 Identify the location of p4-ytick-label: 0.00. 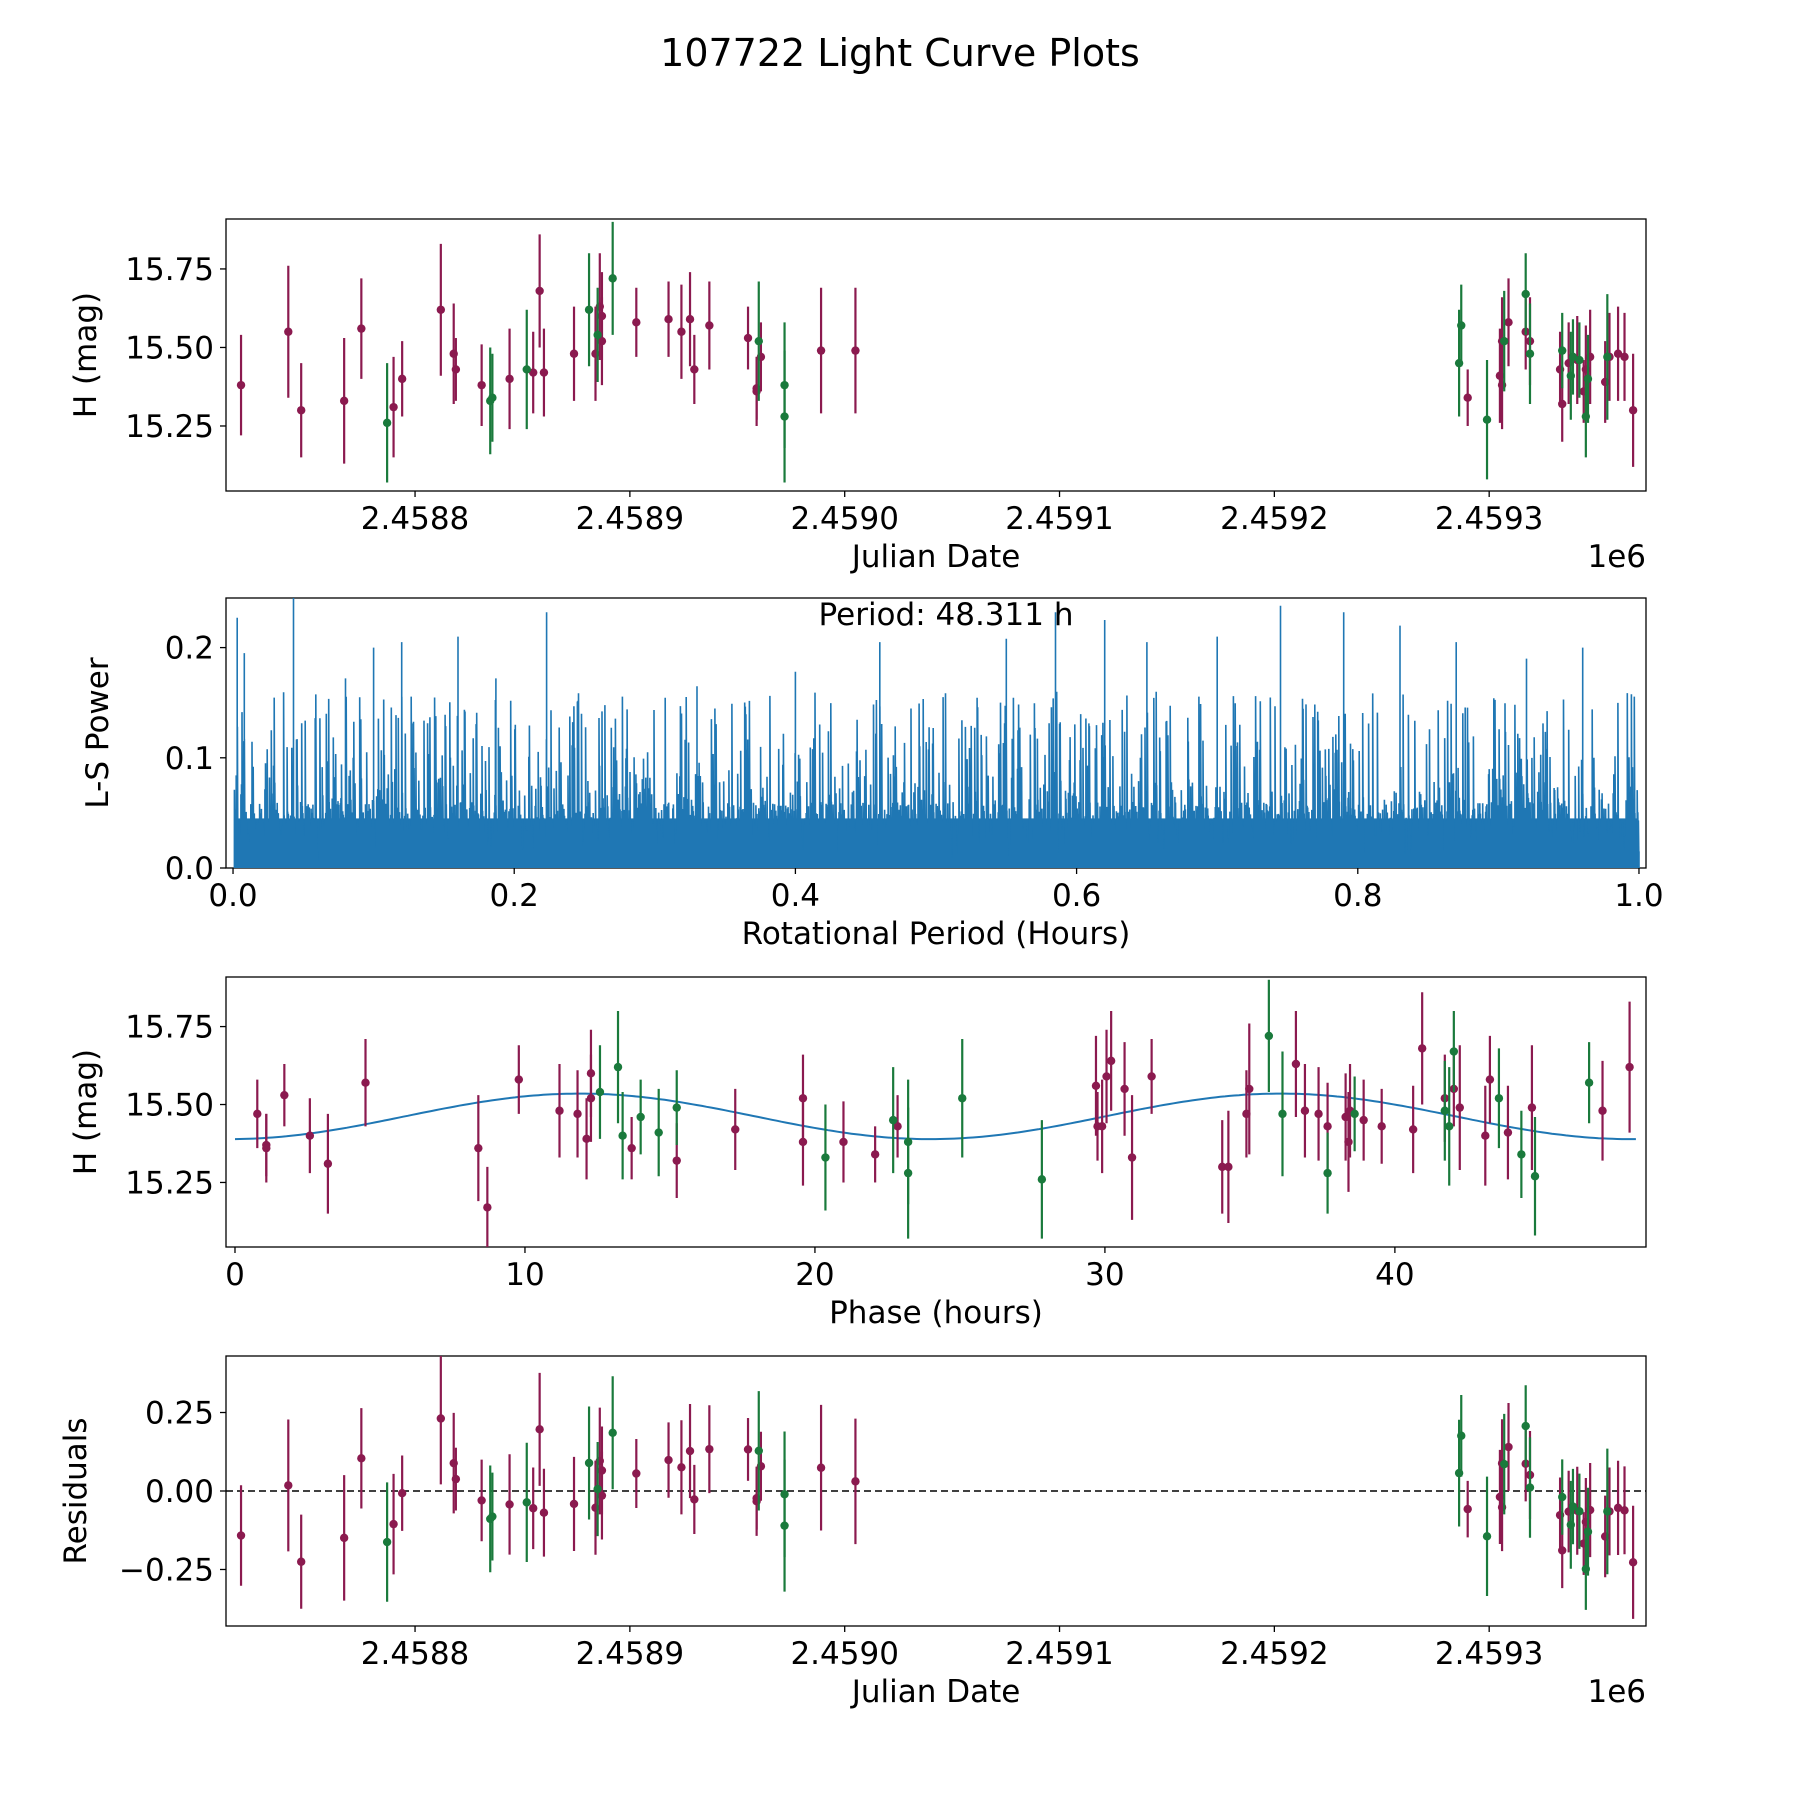
(179, 1492).